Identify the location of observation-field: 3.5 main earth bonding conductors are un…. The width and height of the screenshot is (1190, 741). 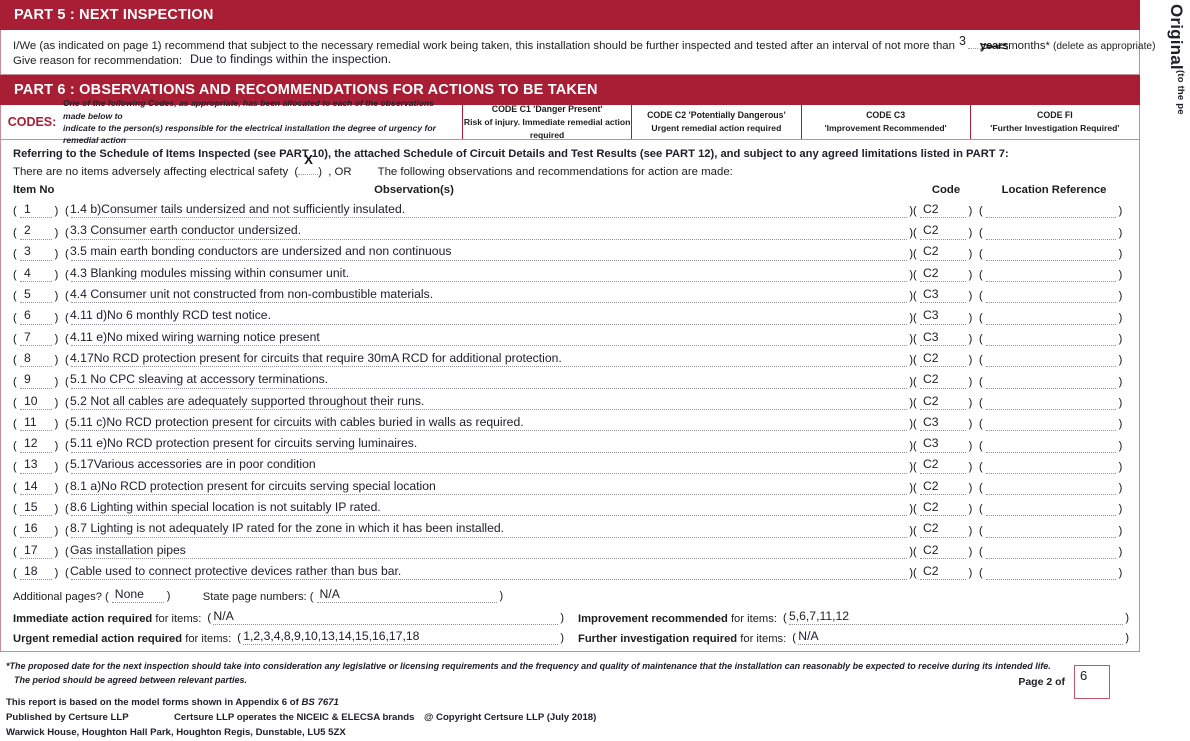
(489, 253).